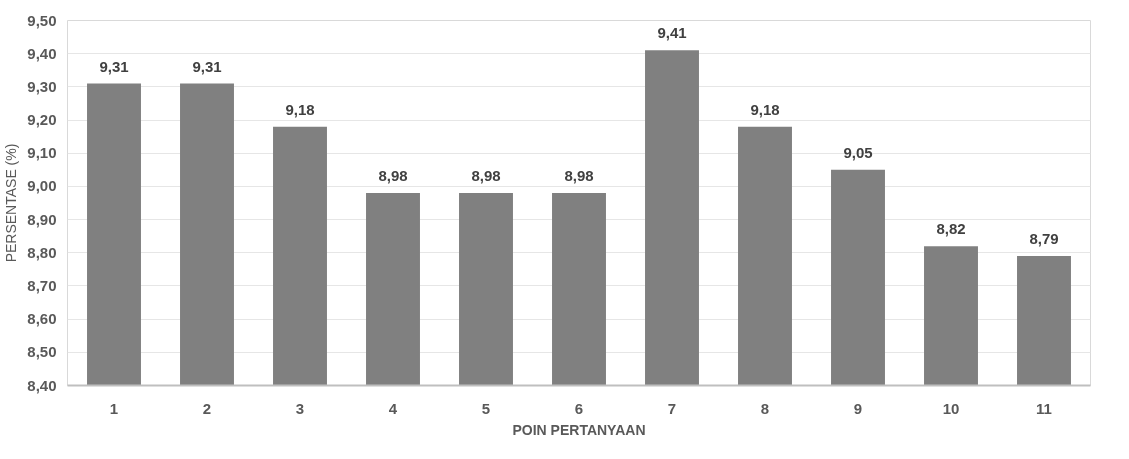 Image resolution: width=1129 pixels, height=459 pixels. Describe the element at coordinates (42, 385) in the screenshot. I see `y-tick-label: 8,40` at that location.